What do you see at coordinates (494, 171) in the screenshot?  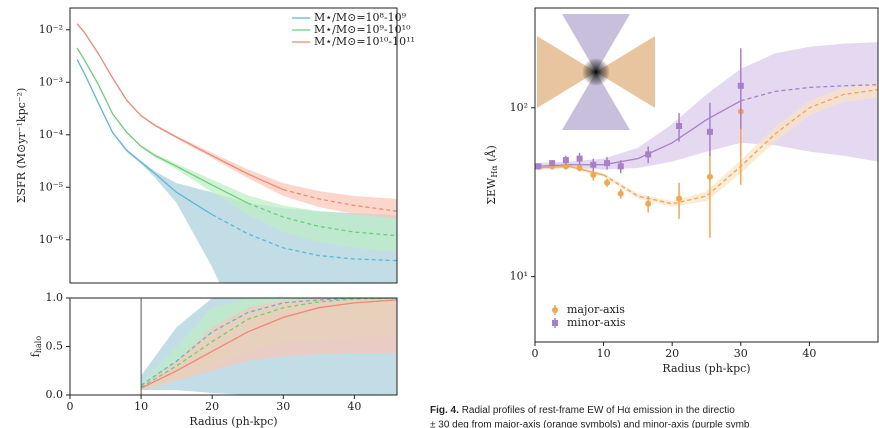 I see `y-axis-label-sub: Hα` at bounding box center [494, 171].